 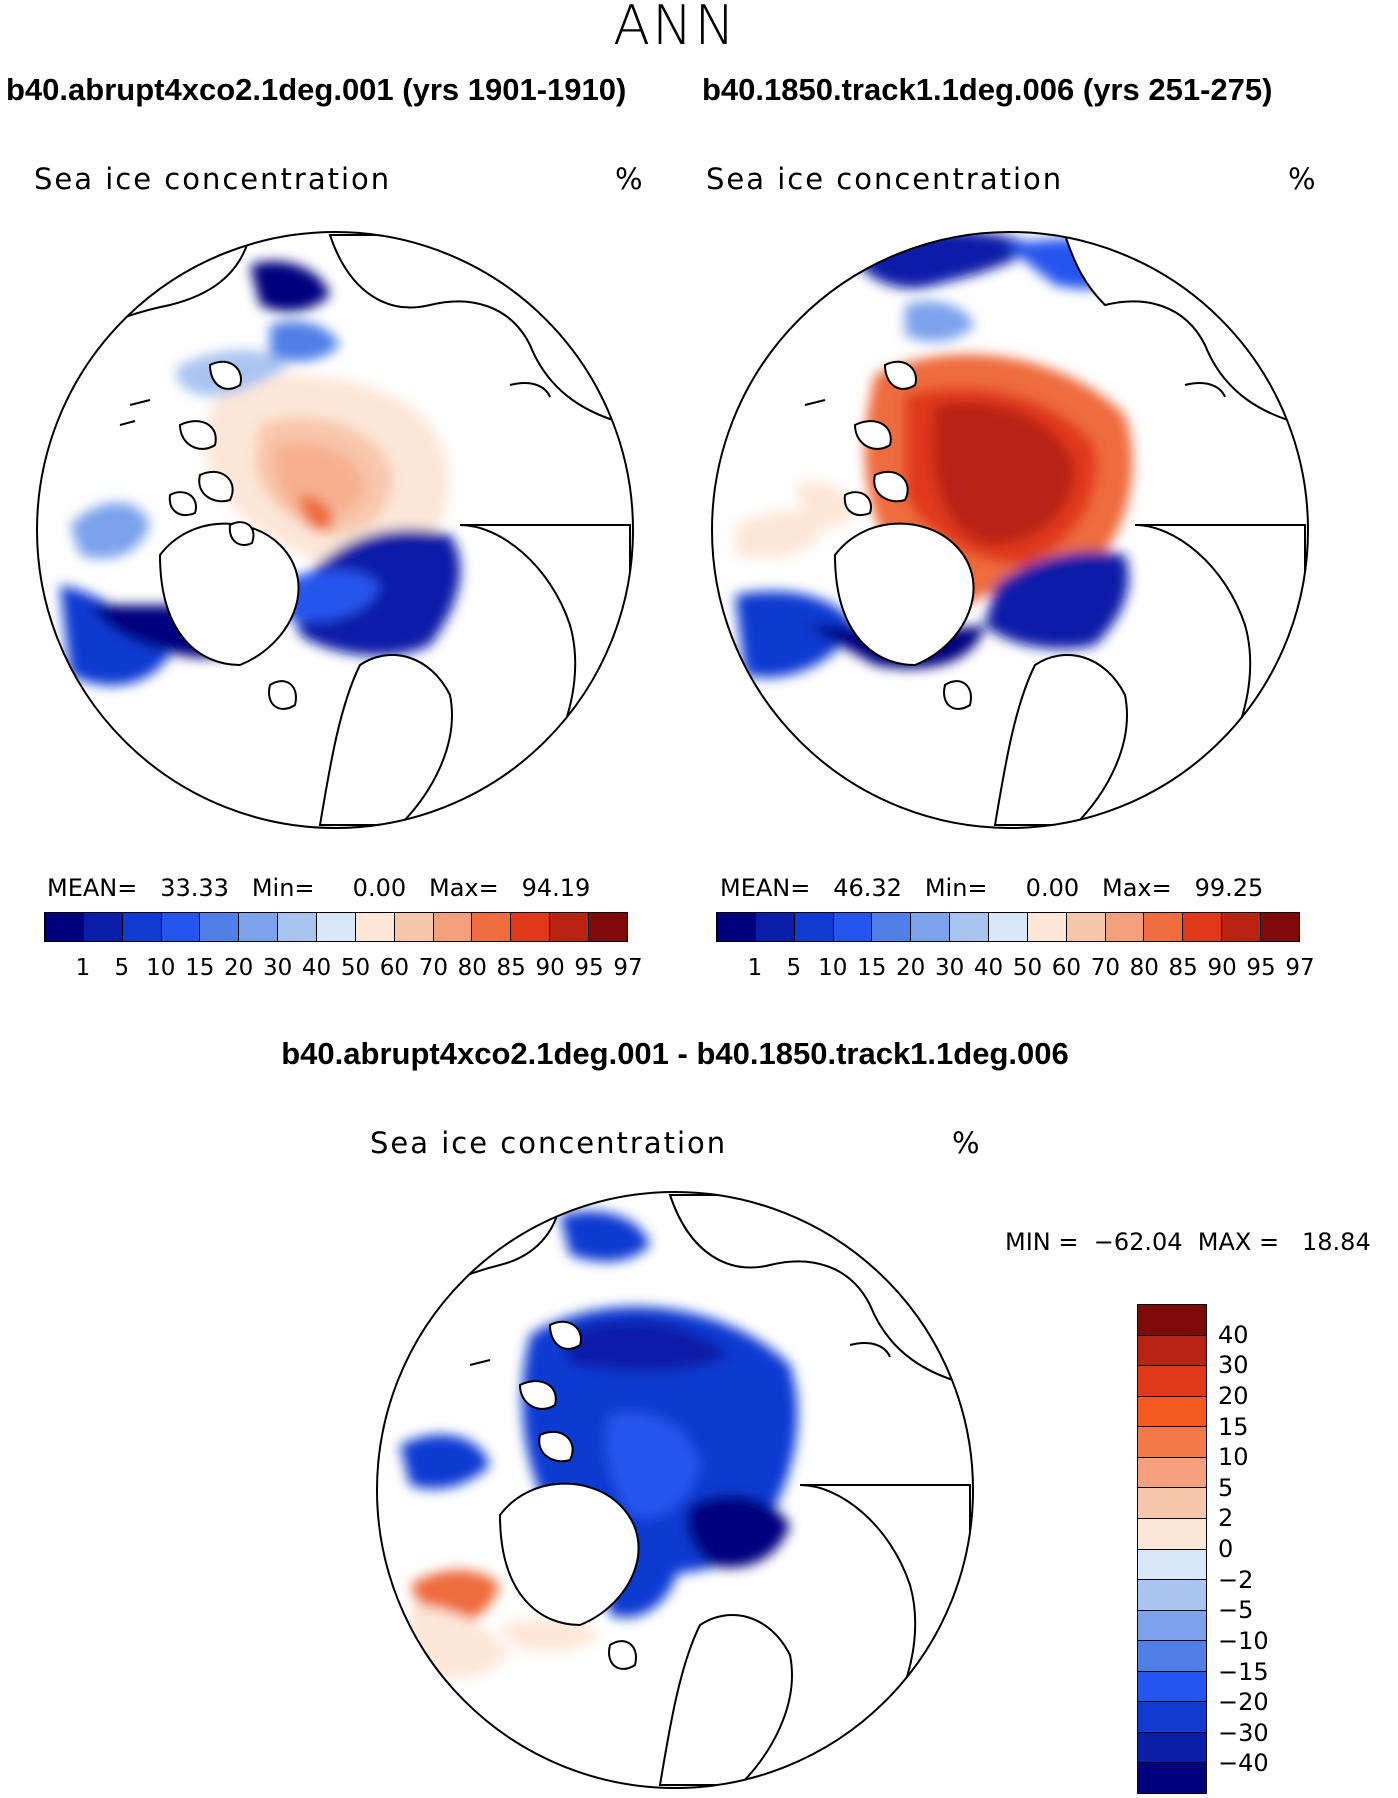 I want to click on season-title: ANN, so click(x=675, y=28).